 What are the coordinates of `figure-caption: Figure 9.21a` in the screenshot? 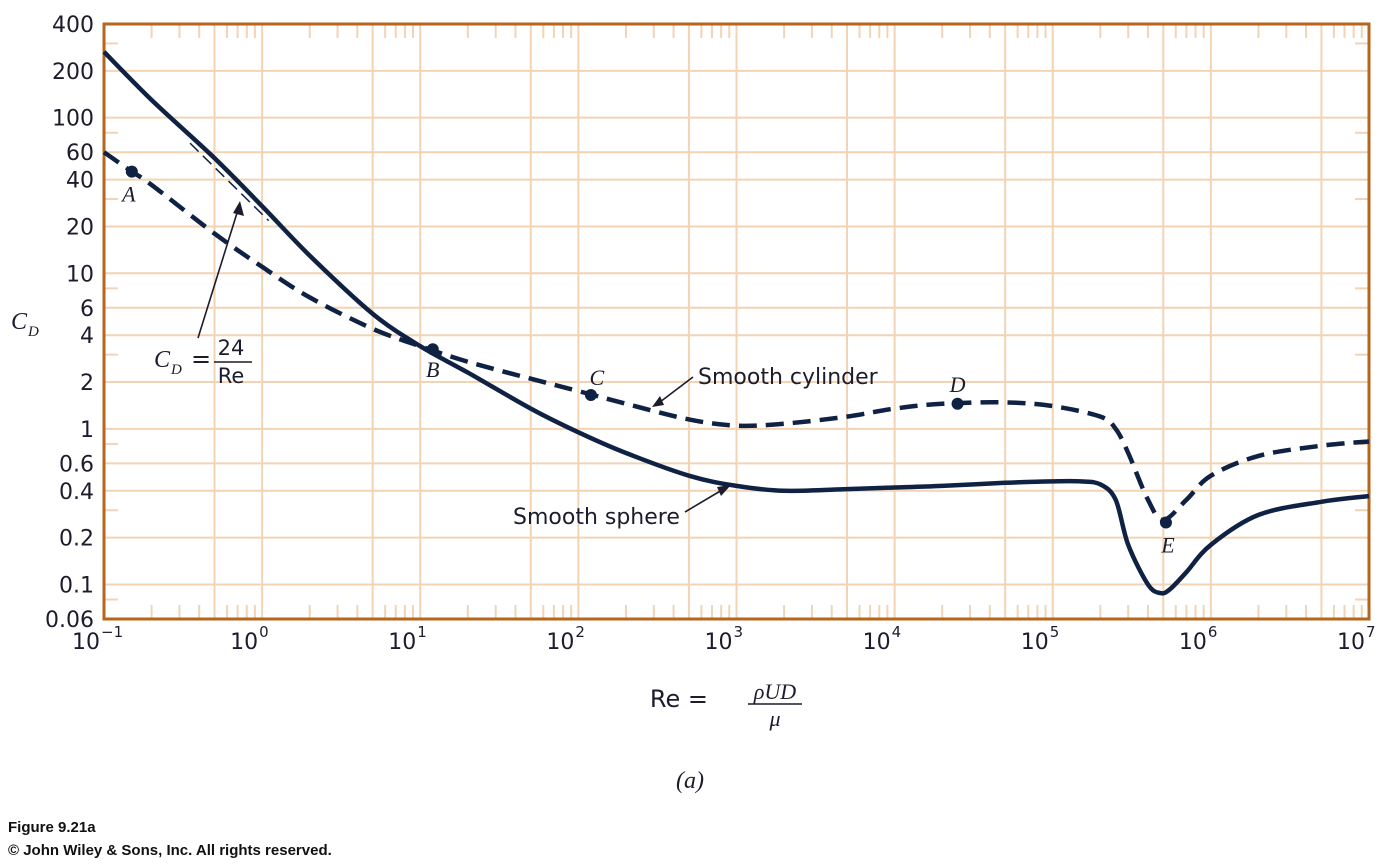 It's located at (52, 827).